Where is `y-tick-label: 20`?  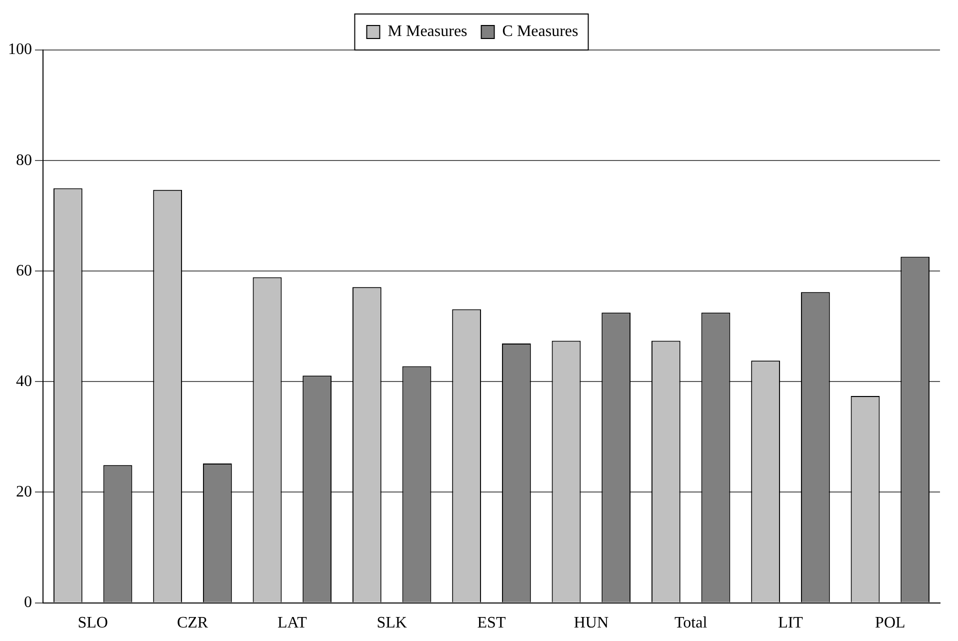 y-tick-label: 20 is located at coordinates (24, 491).